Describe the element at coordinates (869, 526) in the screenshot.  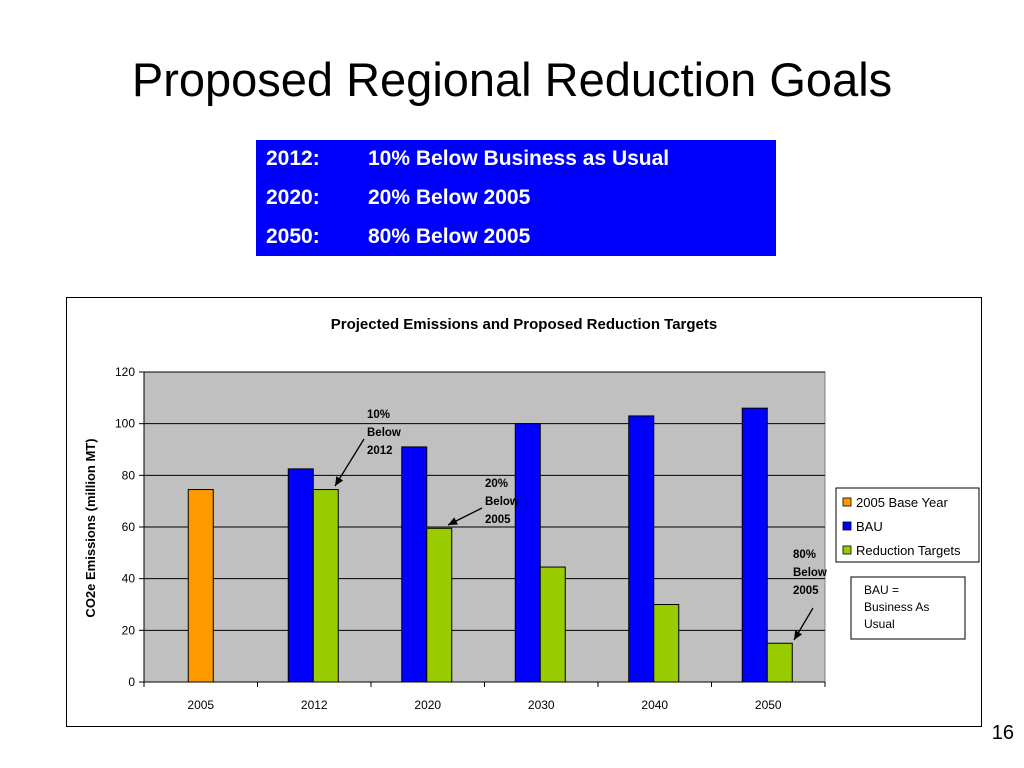
I see `legend-entry: BAU` at that location.